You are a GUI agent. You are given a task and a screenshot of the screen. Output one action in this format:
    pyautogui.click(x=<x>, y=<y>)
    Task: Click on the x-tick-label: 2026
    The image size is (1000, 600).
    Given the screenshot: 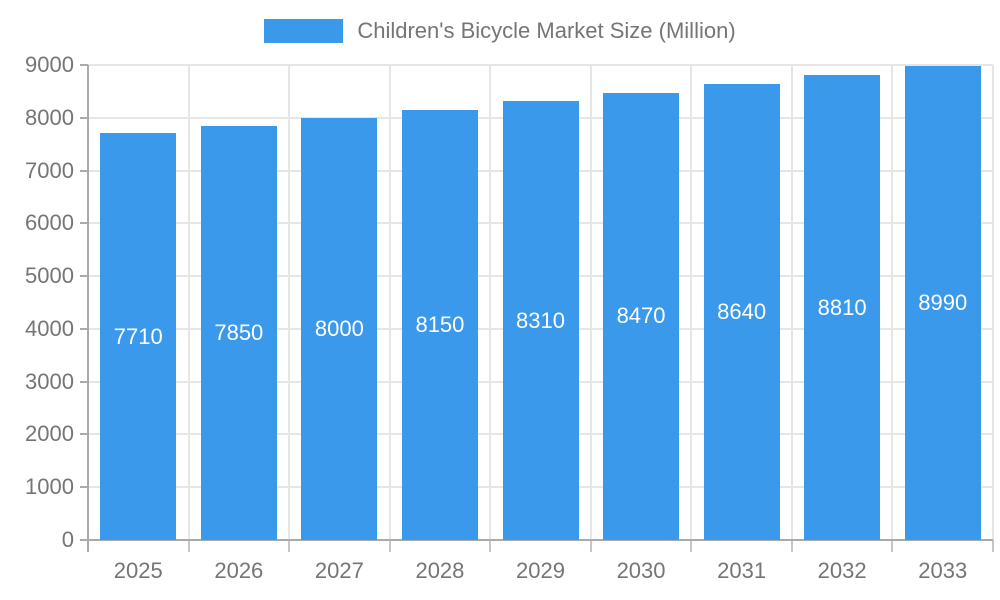 What is the action you would take?
    pyautogui.click(x=239, y=570)
    